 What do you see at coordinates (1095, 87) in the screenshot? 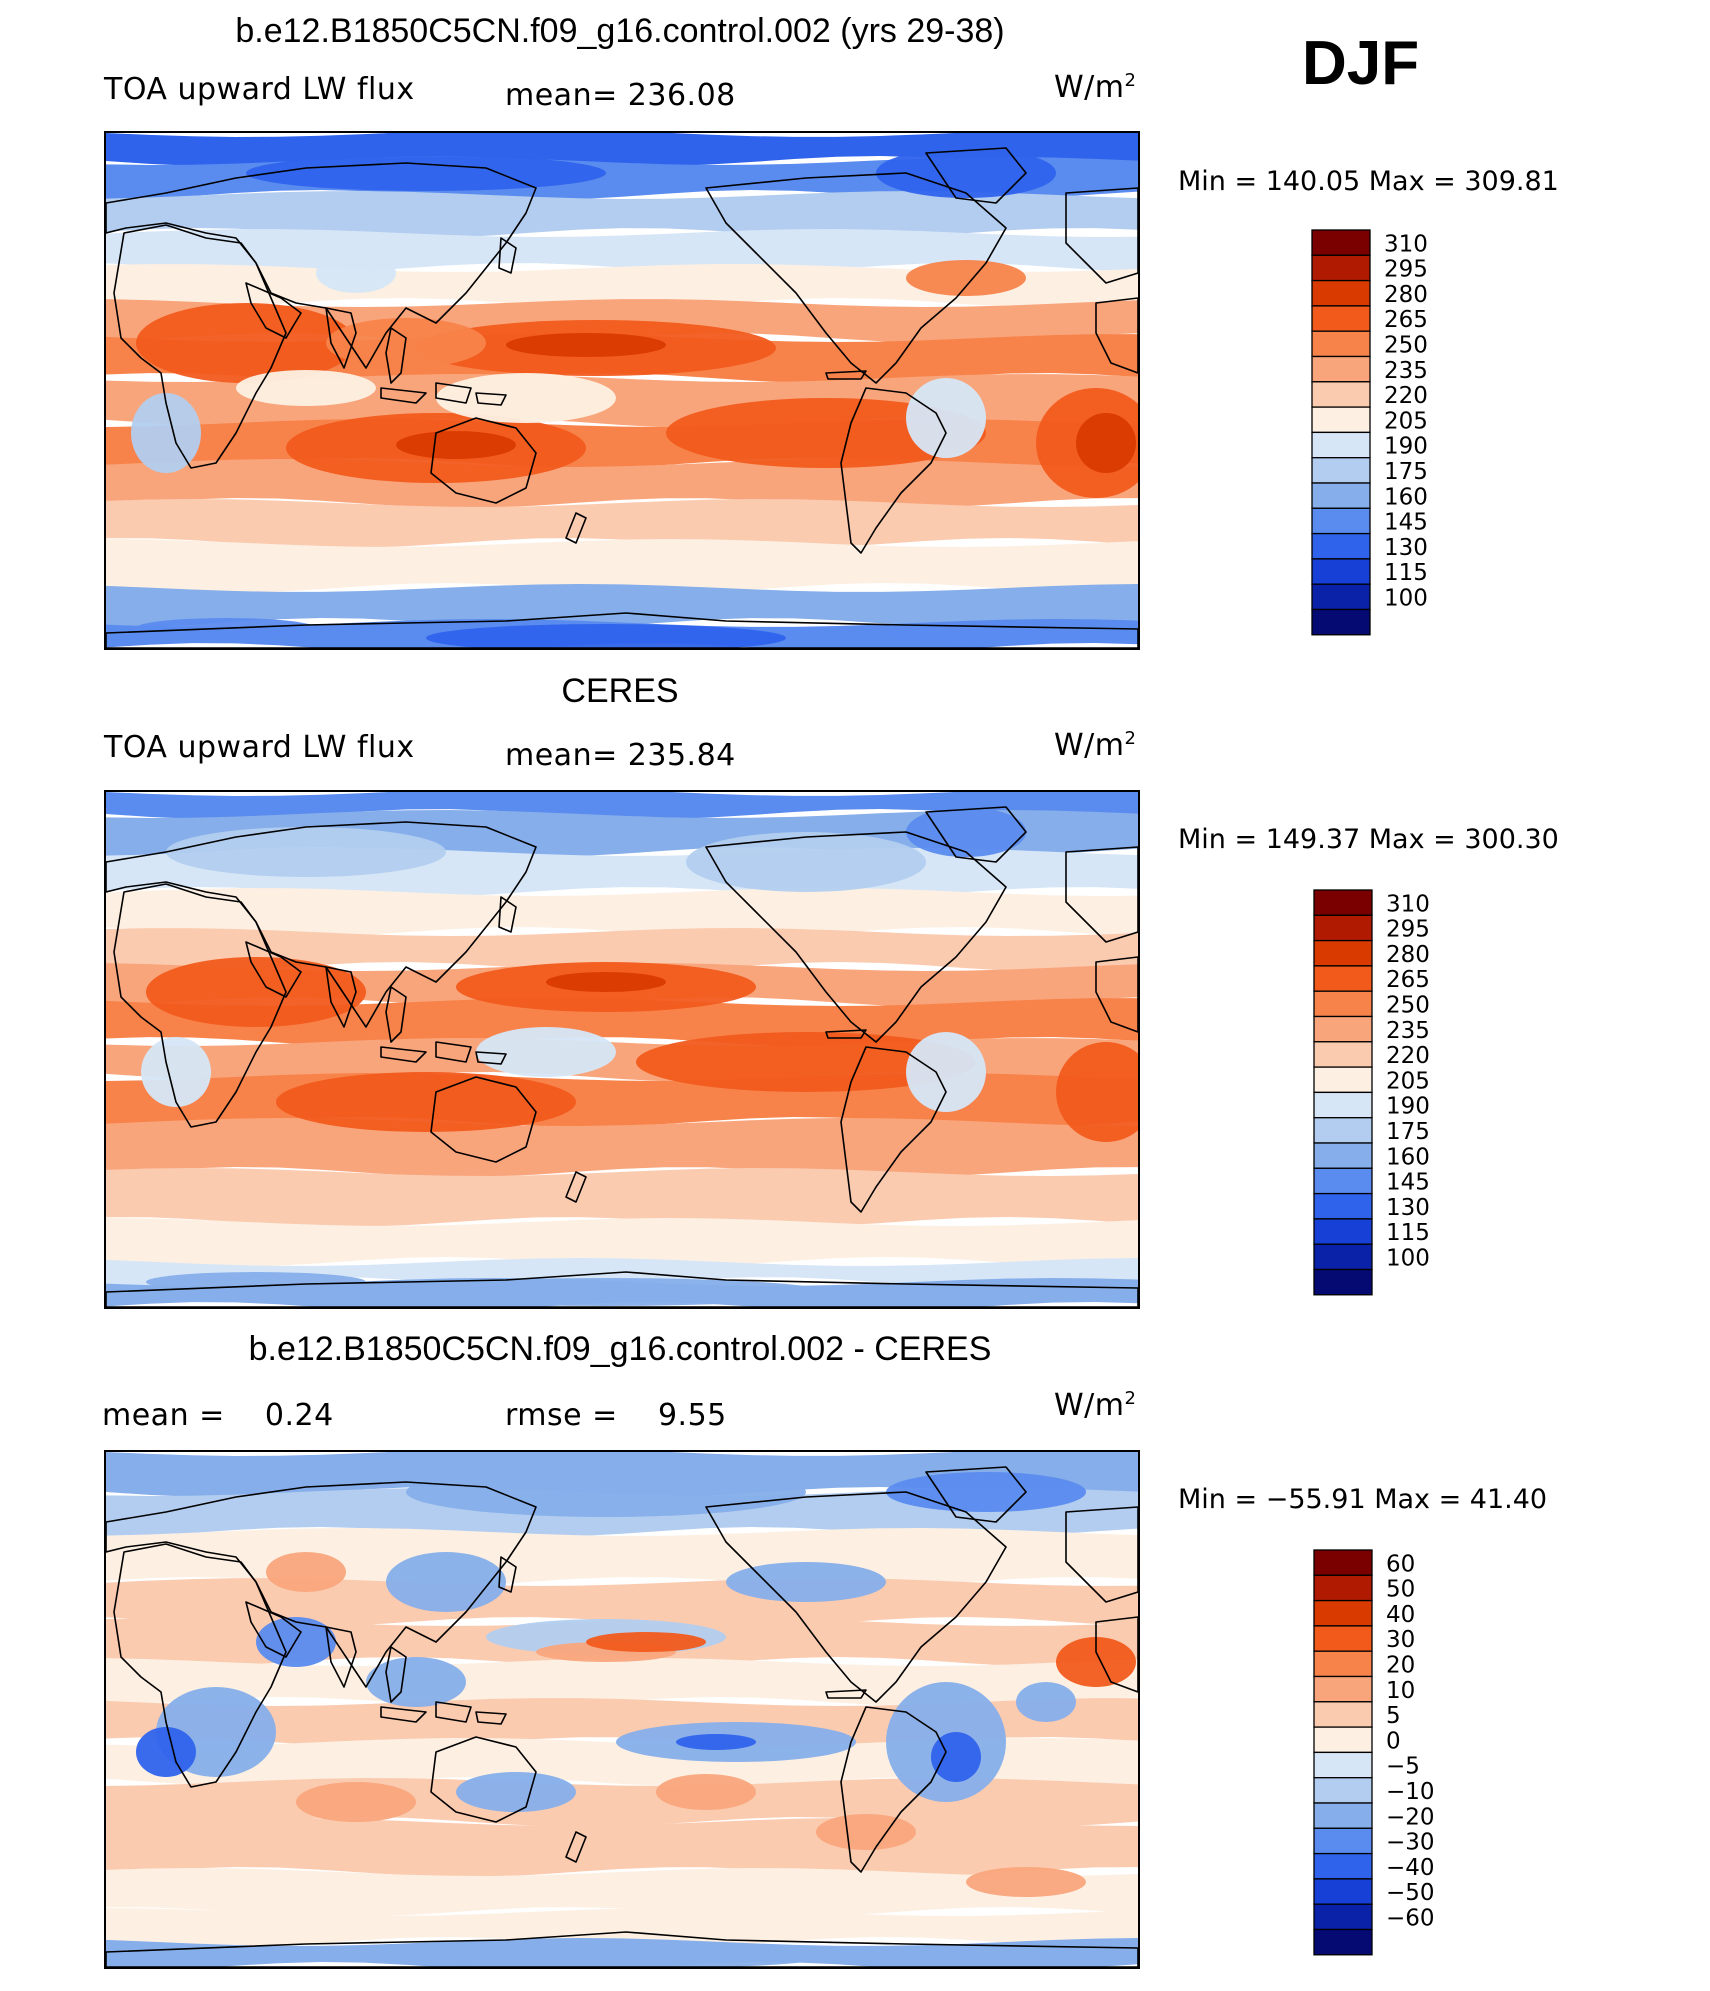
I see `panel1-units: W/m2` at bounding box center [1095, 87].